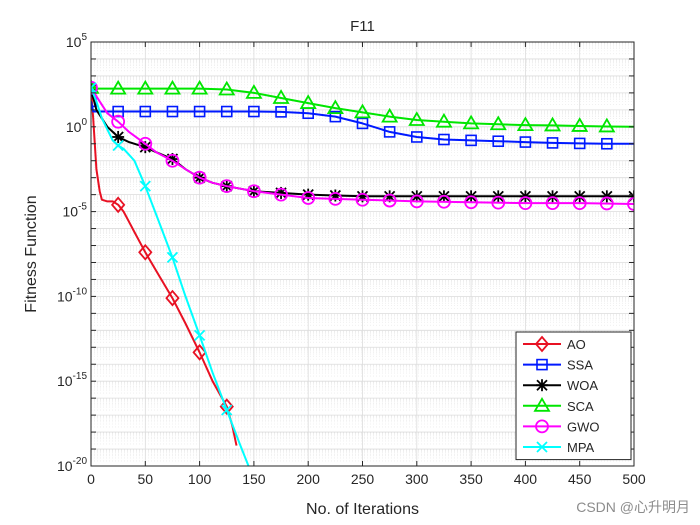 The width and height of the screenshot is (700, 525). I want to click on legend-item-mpa: MPA, so click(559, 447).